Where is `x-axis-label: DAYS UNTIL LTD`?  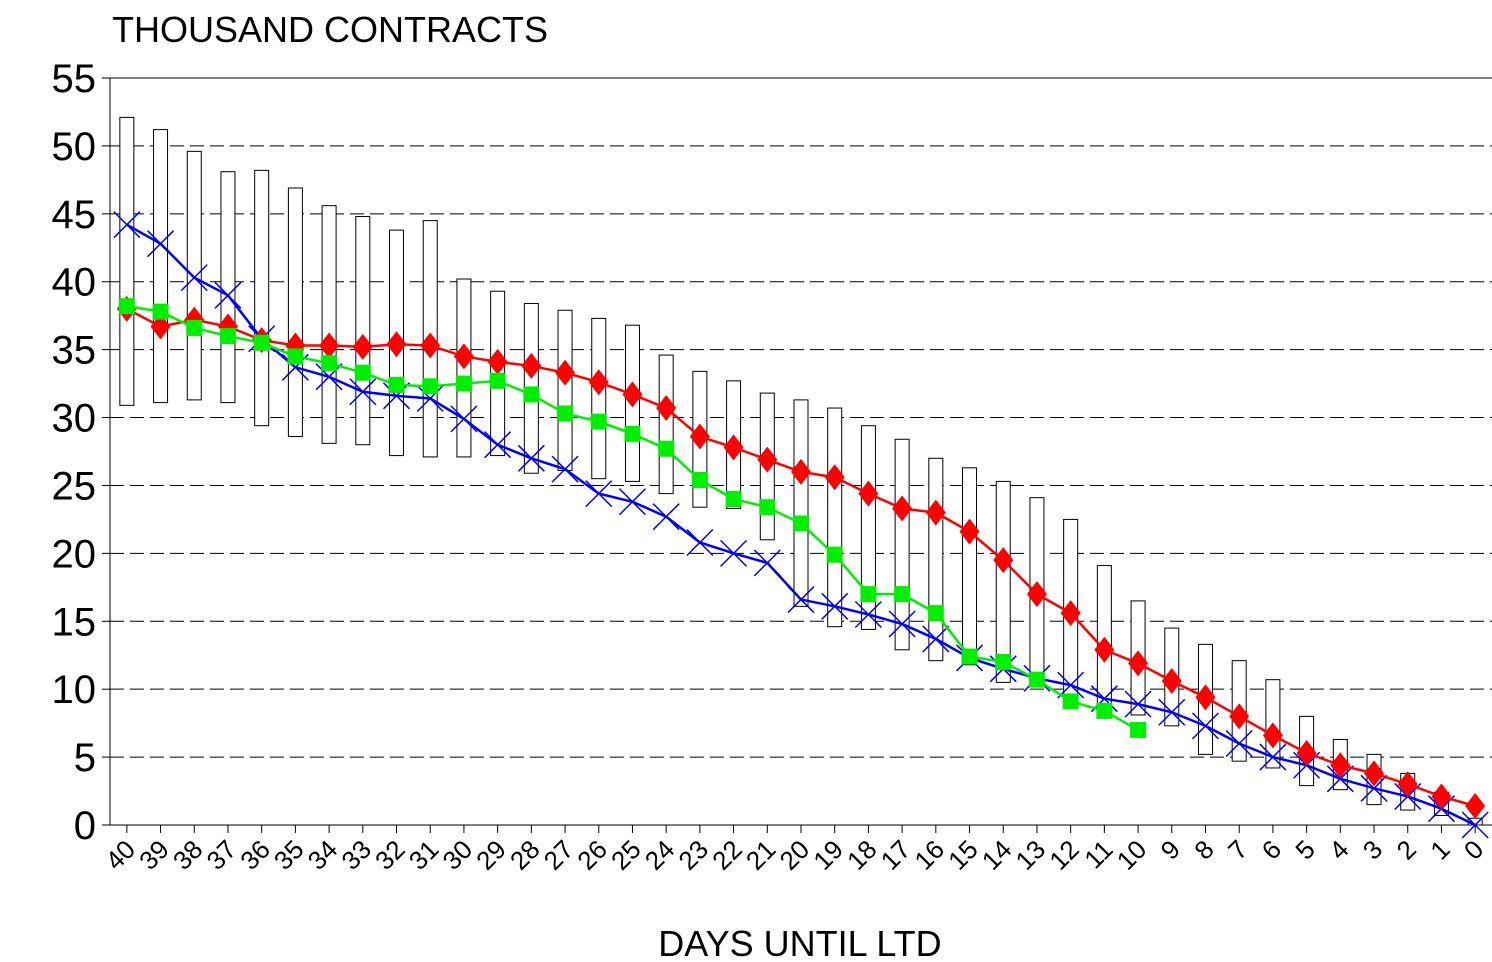
x-axis-label: DAYS UNTIL LTD is located at coordinates (799, 942).